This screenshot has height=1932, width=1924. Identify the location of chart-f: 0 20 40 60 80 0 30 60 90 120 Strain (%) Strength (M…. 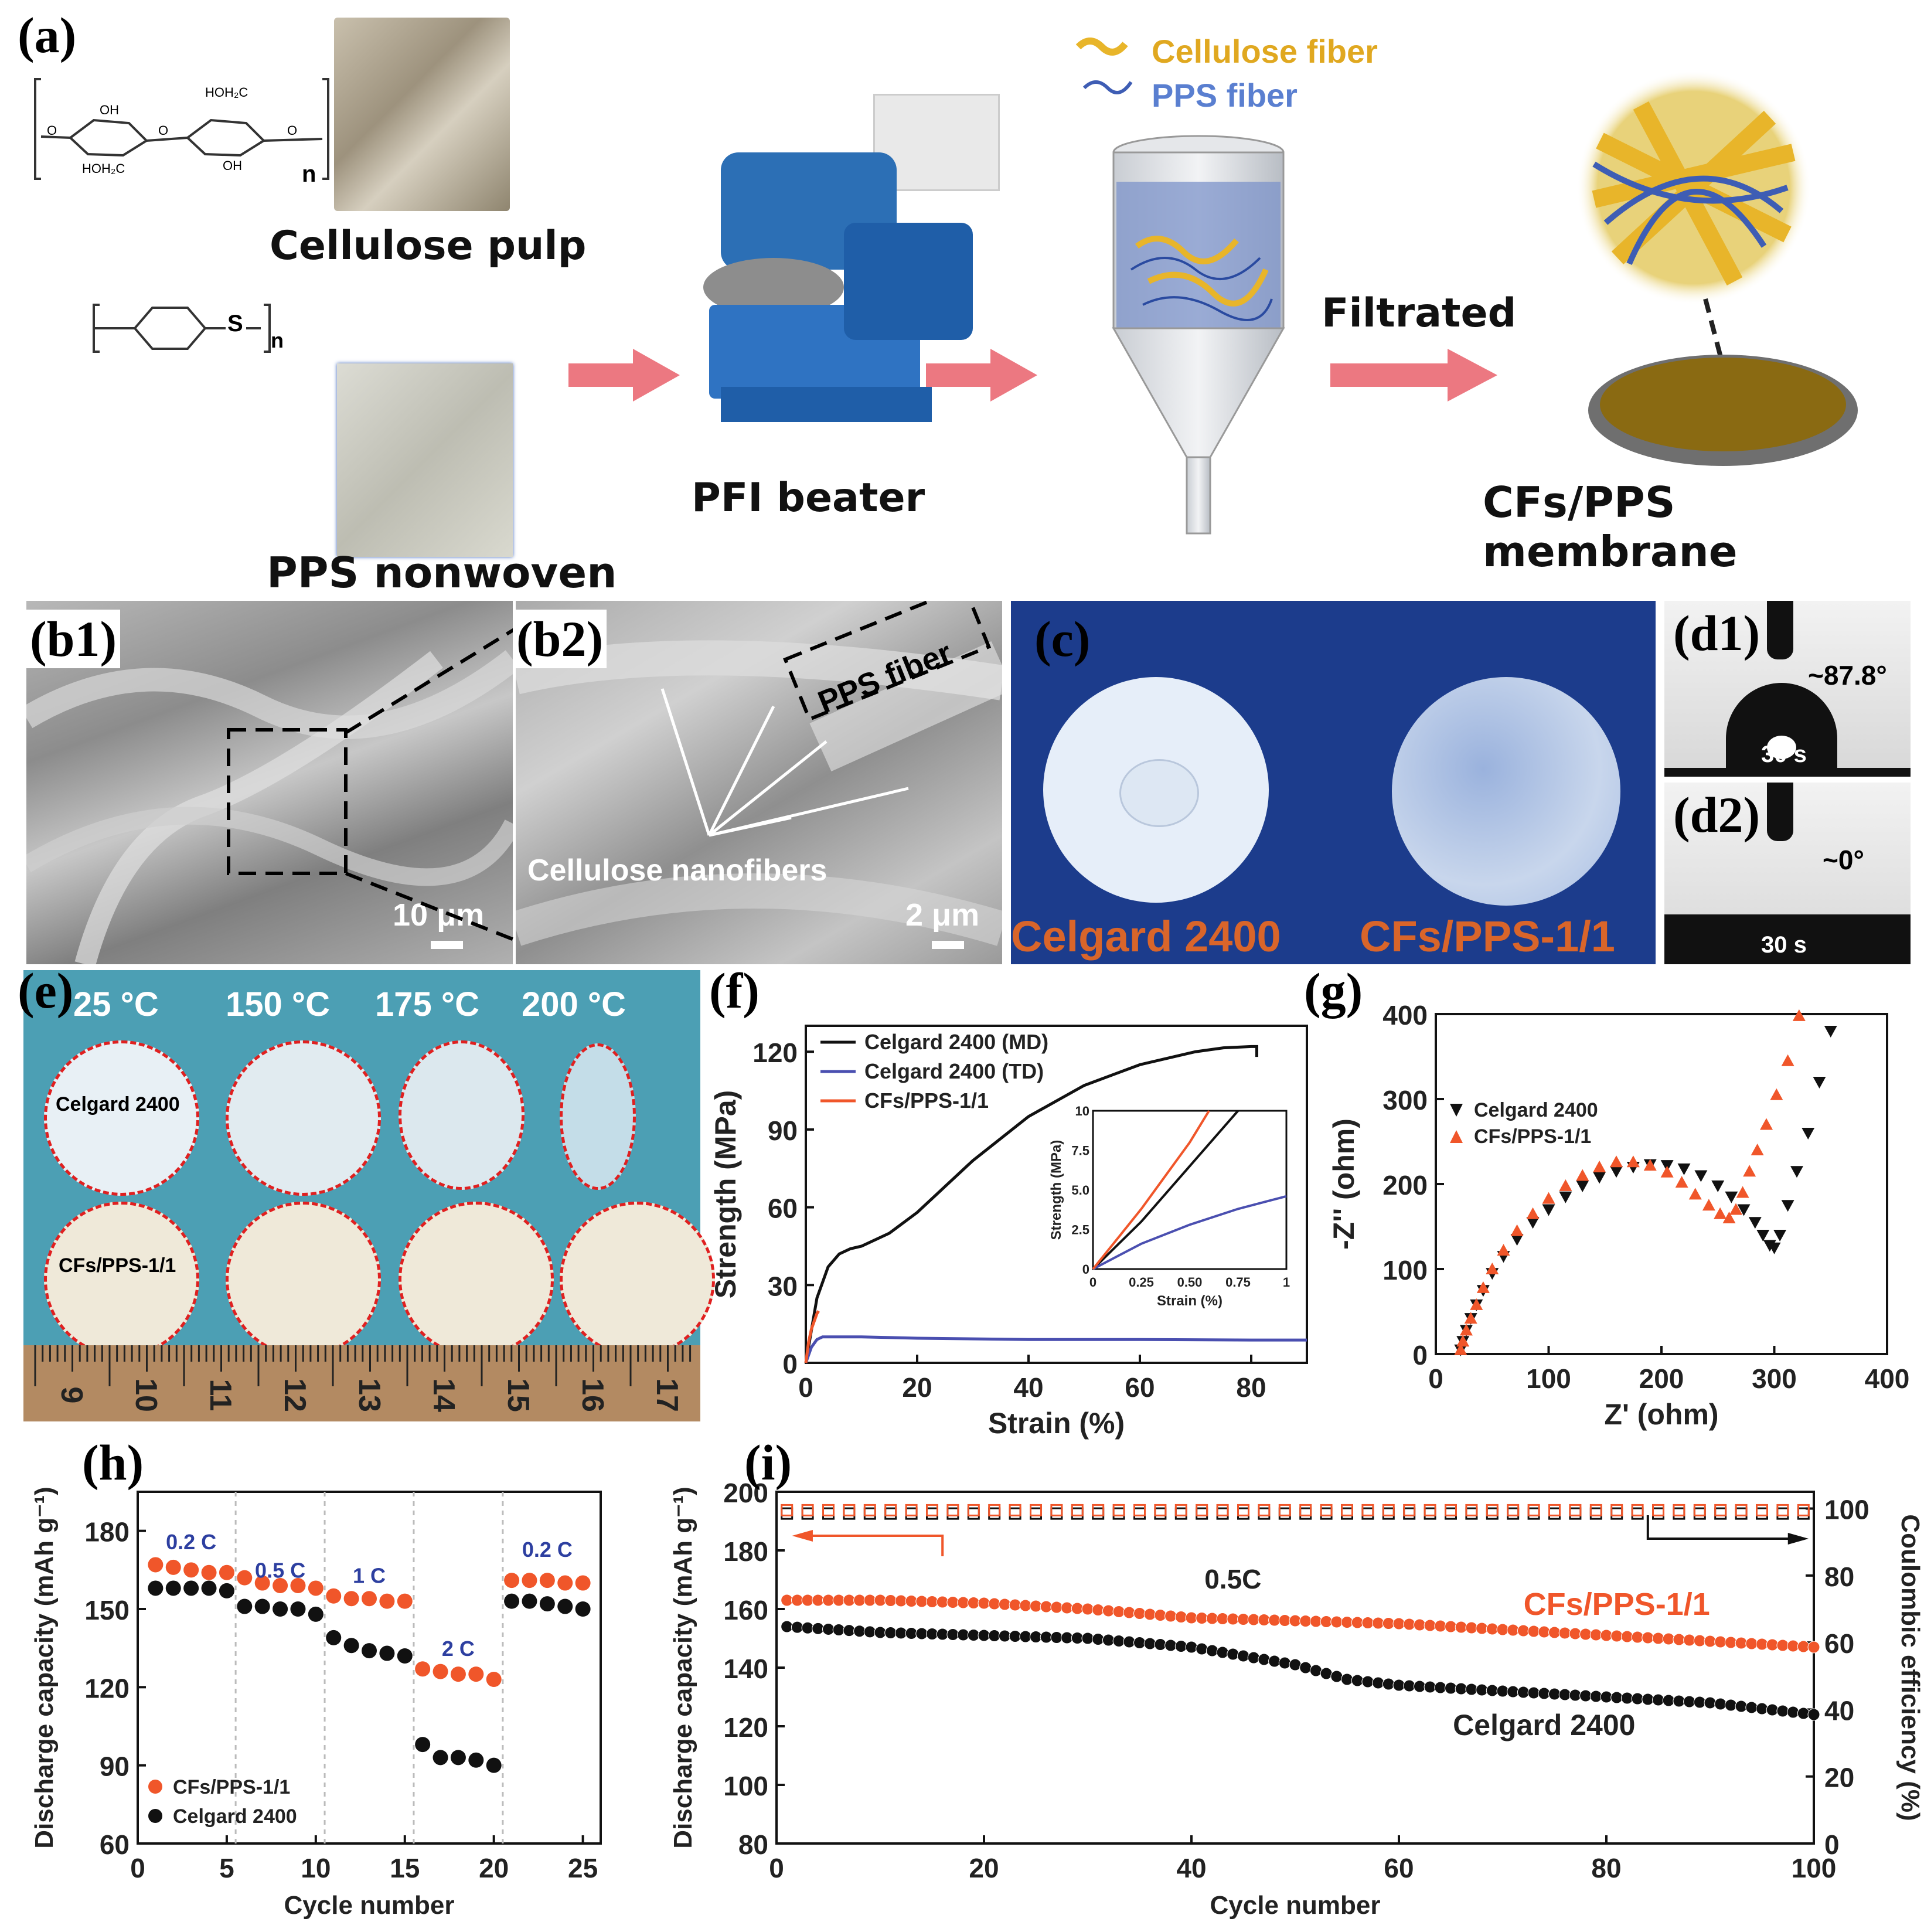
(1008, 1232).